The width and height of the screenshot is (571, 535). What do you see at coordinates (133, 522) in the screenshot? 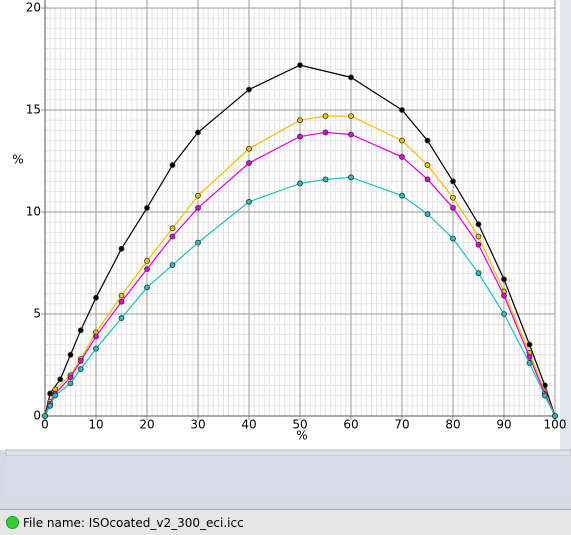
I see `file-name: File name: ISOcoated_v2_300_eci.icc` at bounding box center [133, 522].